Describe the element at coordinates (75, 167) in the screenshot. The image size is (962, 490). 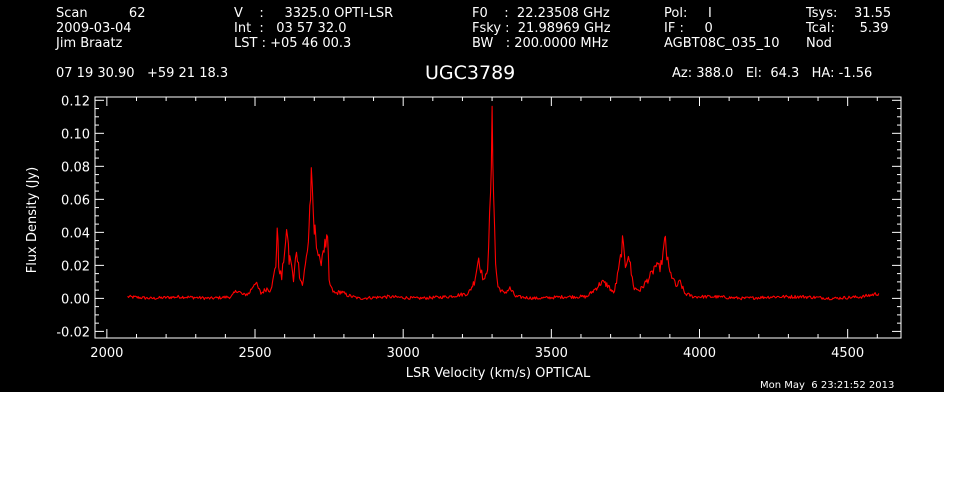
I see `y-tick-label: 0.08` at that location.